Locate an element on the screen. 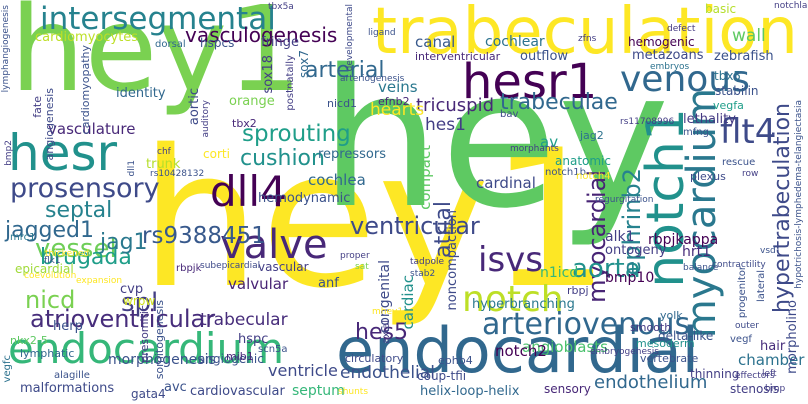 The height and width of the screenshot is (404, 808). word-n1icd: n1icd is located at coordinates (559, 273).